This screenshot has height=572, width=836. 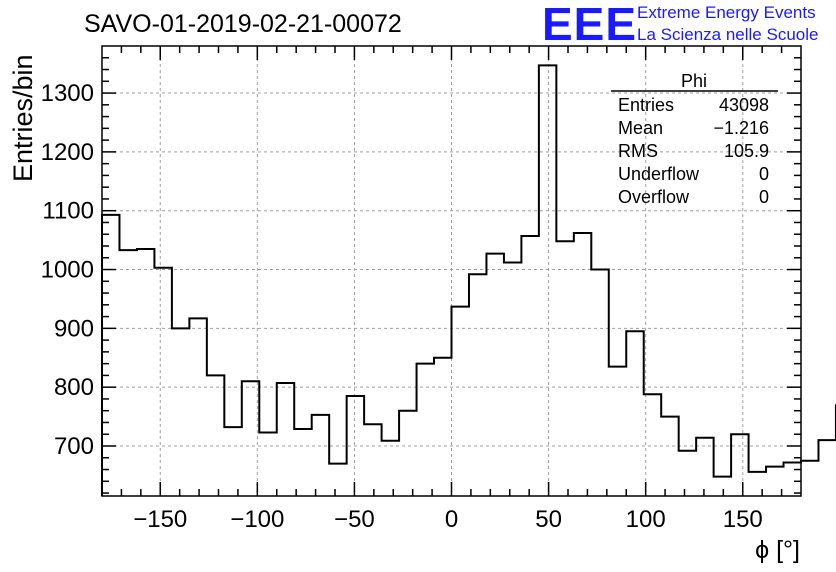 What do you see at coordinates (451, 519) in the screenshot?
I see `x-tick-label: 0` at bounding box center [451, 519].